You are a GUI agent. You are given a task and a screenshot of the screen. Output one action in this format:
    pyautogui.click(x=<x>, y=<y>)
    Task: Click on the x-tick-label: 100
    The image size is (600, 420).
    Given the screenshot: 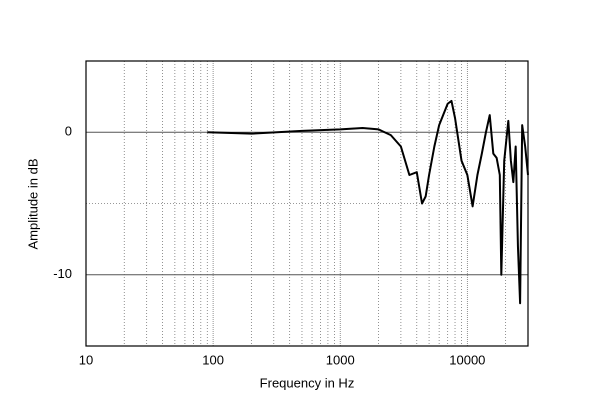 What is the action you would take?
    pyautogui.click(x=213, y=359)
    